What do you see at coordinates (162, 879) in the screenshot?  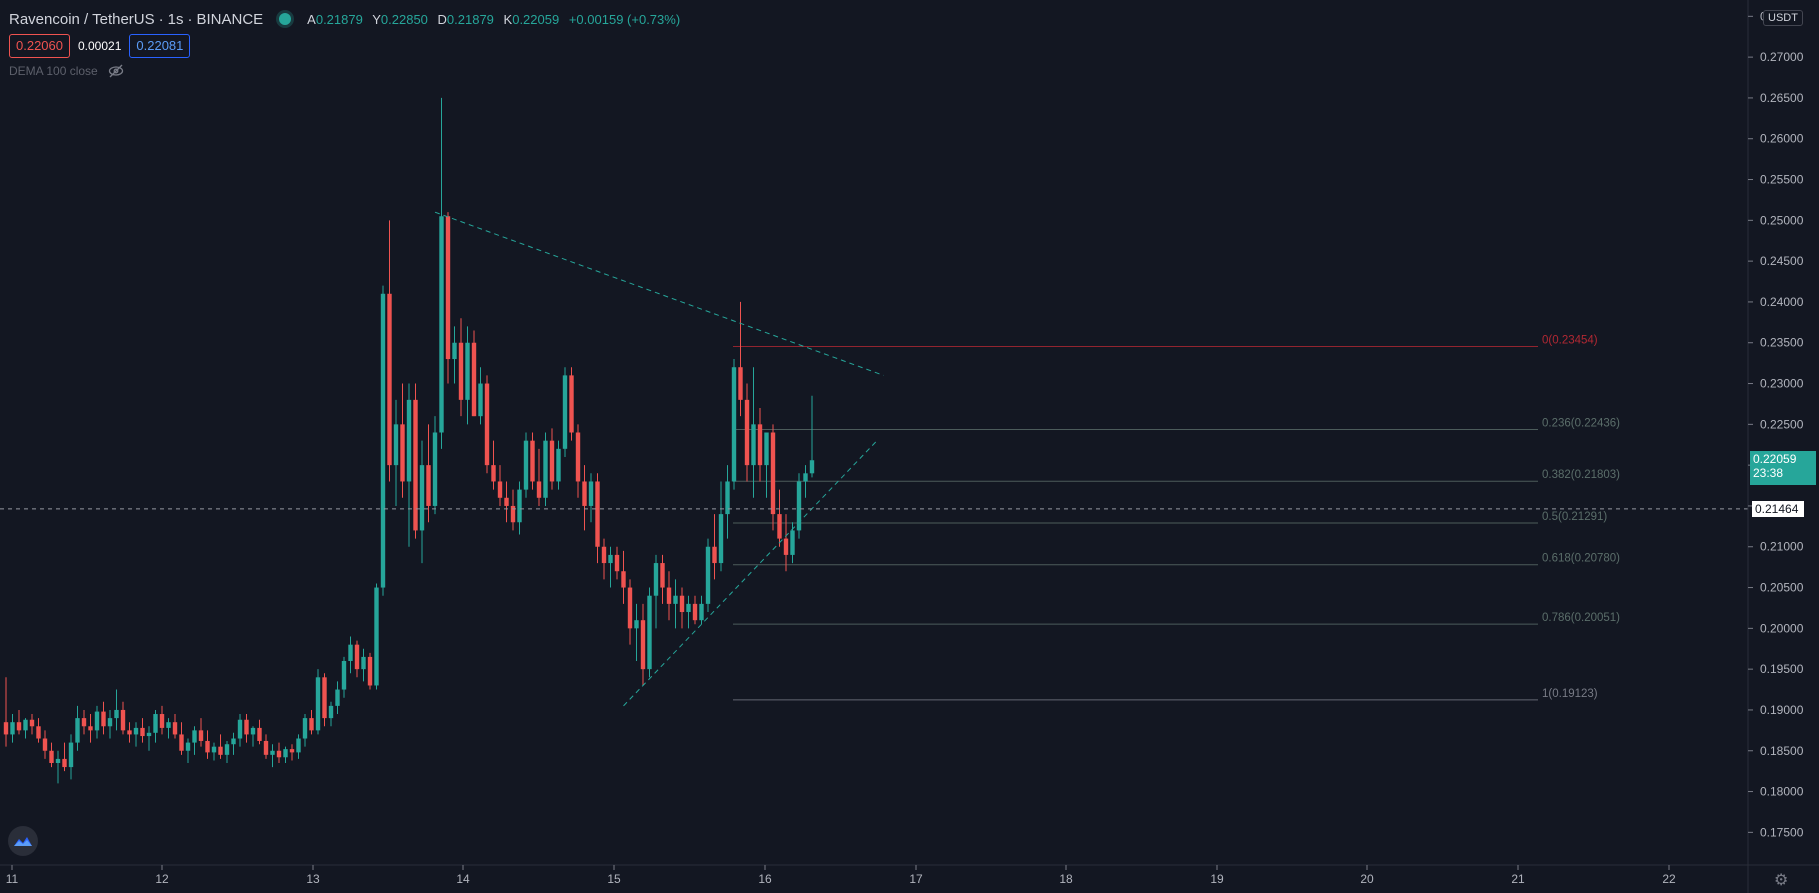 I see `time-tick-label: 12` at bounding box center [162, 879].